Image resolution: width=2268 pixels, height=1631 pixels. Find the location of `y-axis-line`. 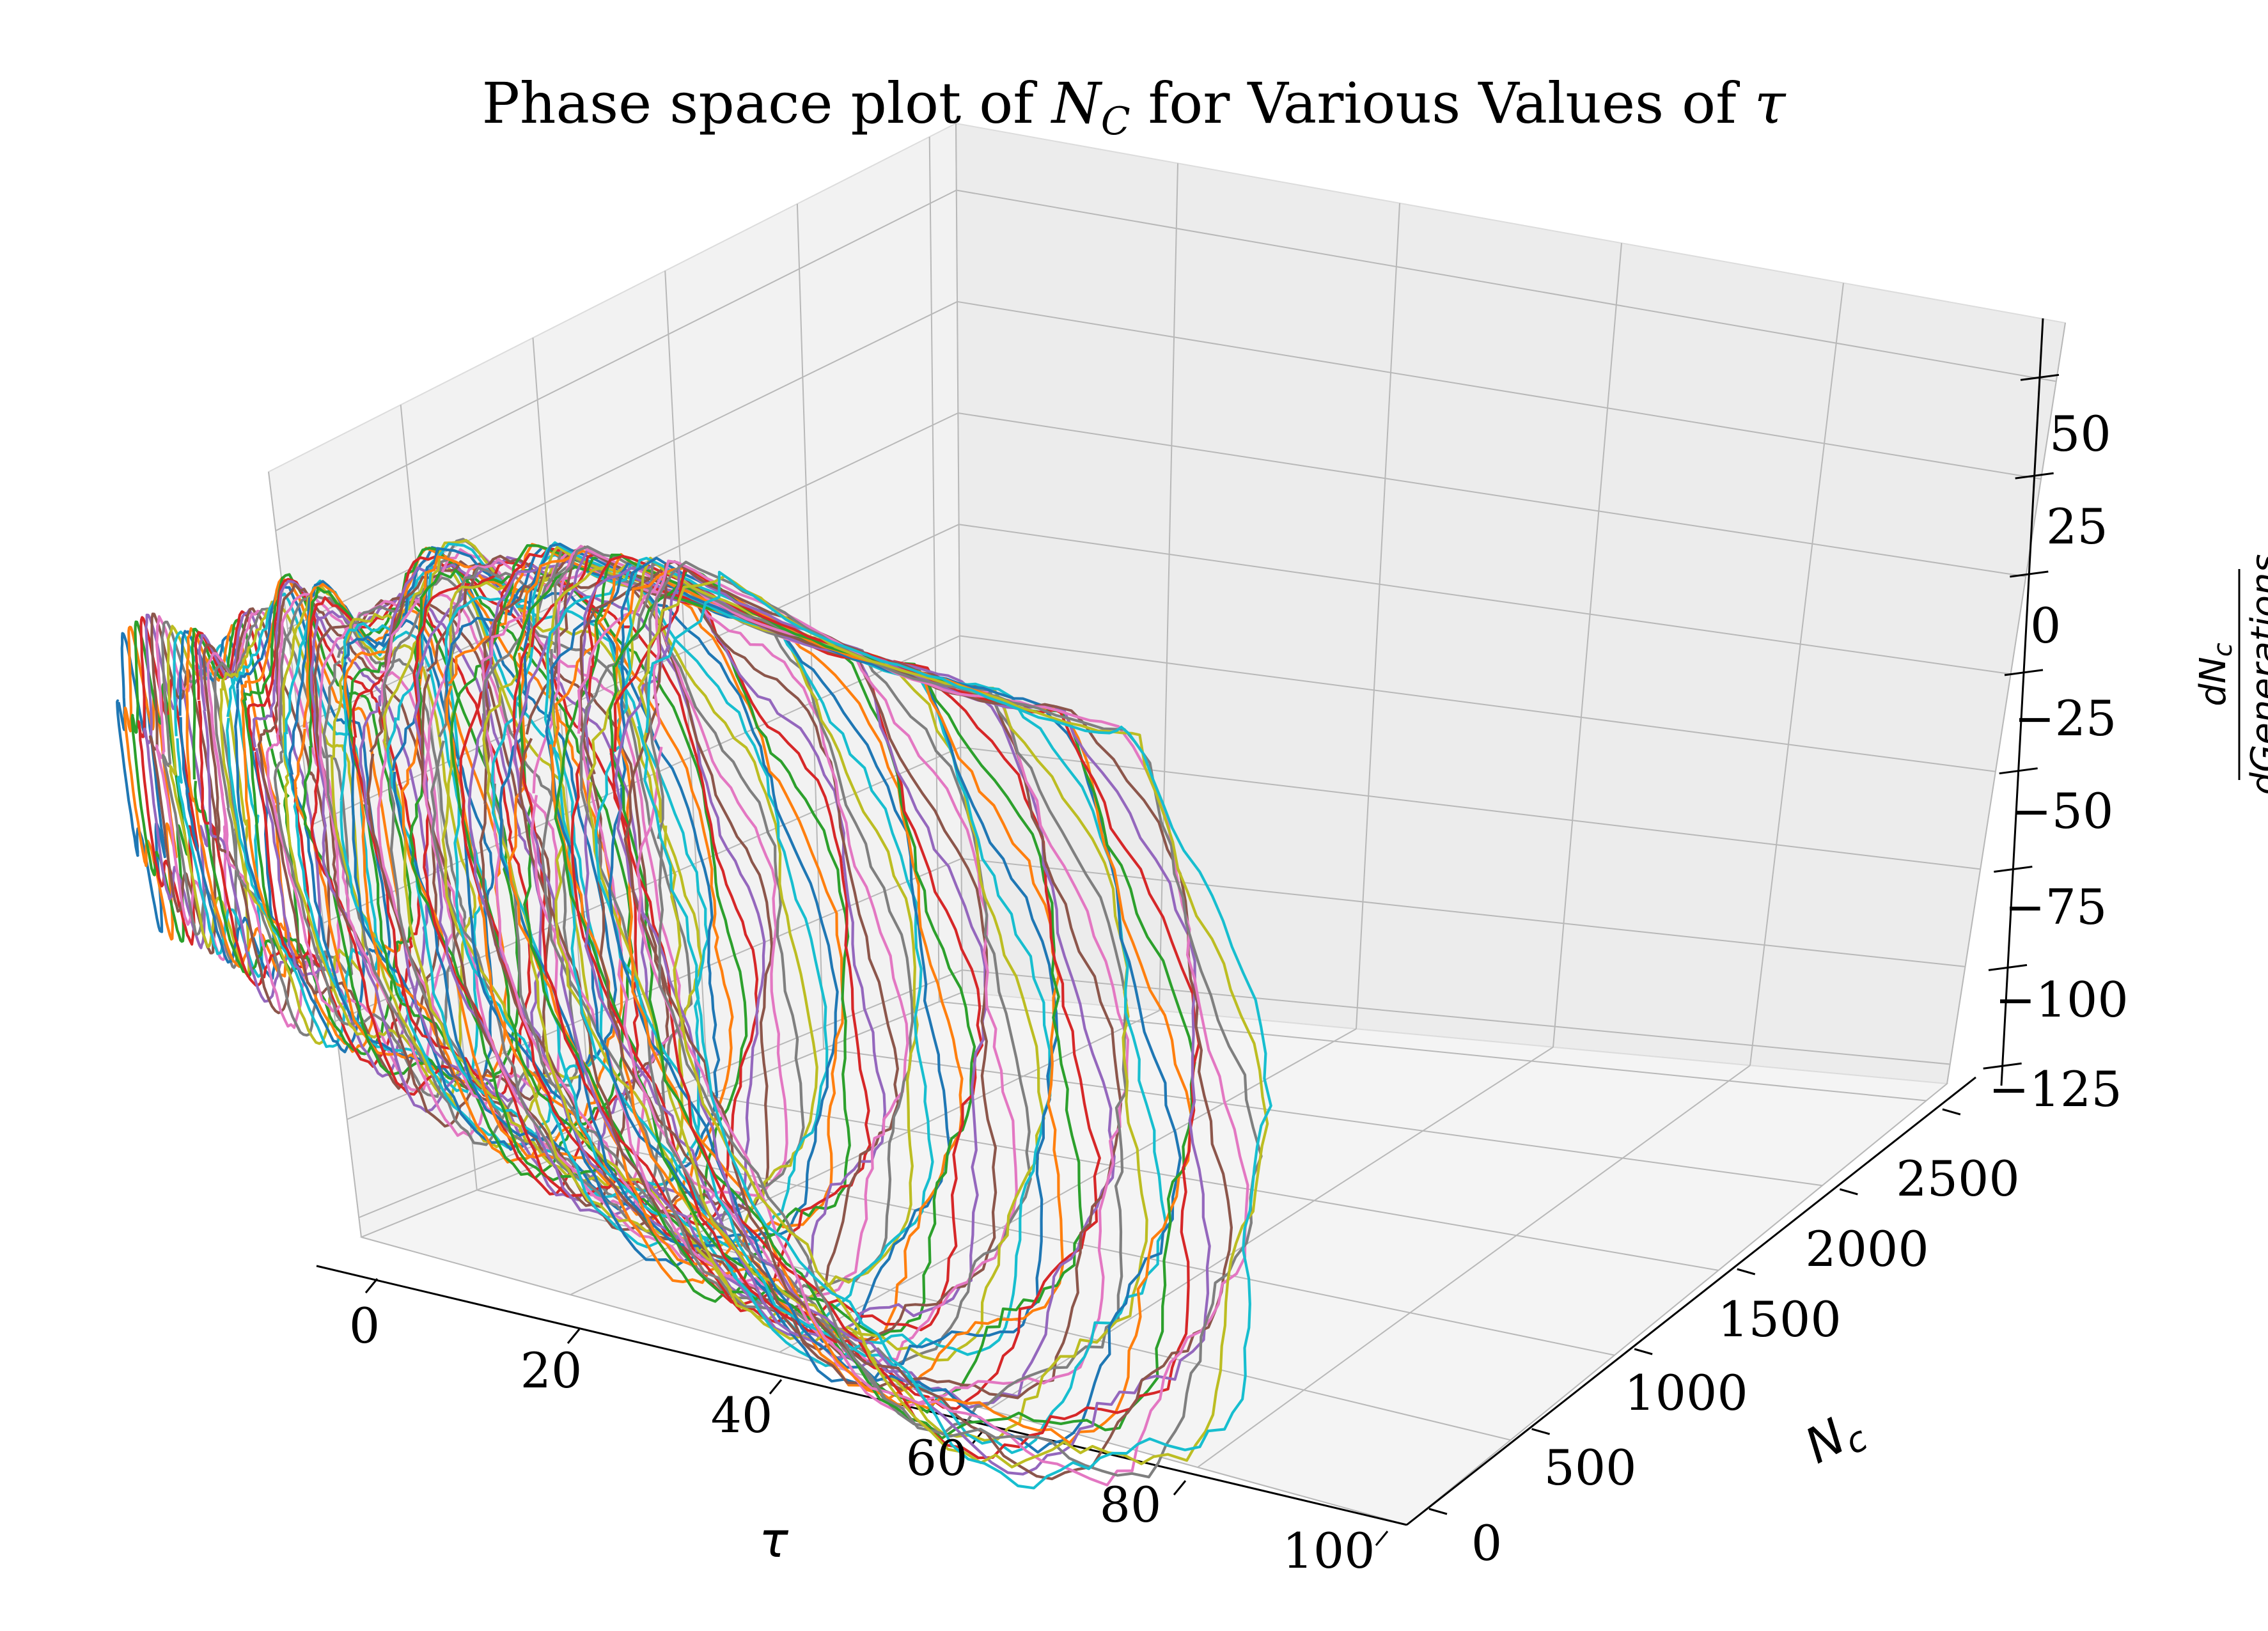

y-axis-line is located at coordinates (1691, 1301).